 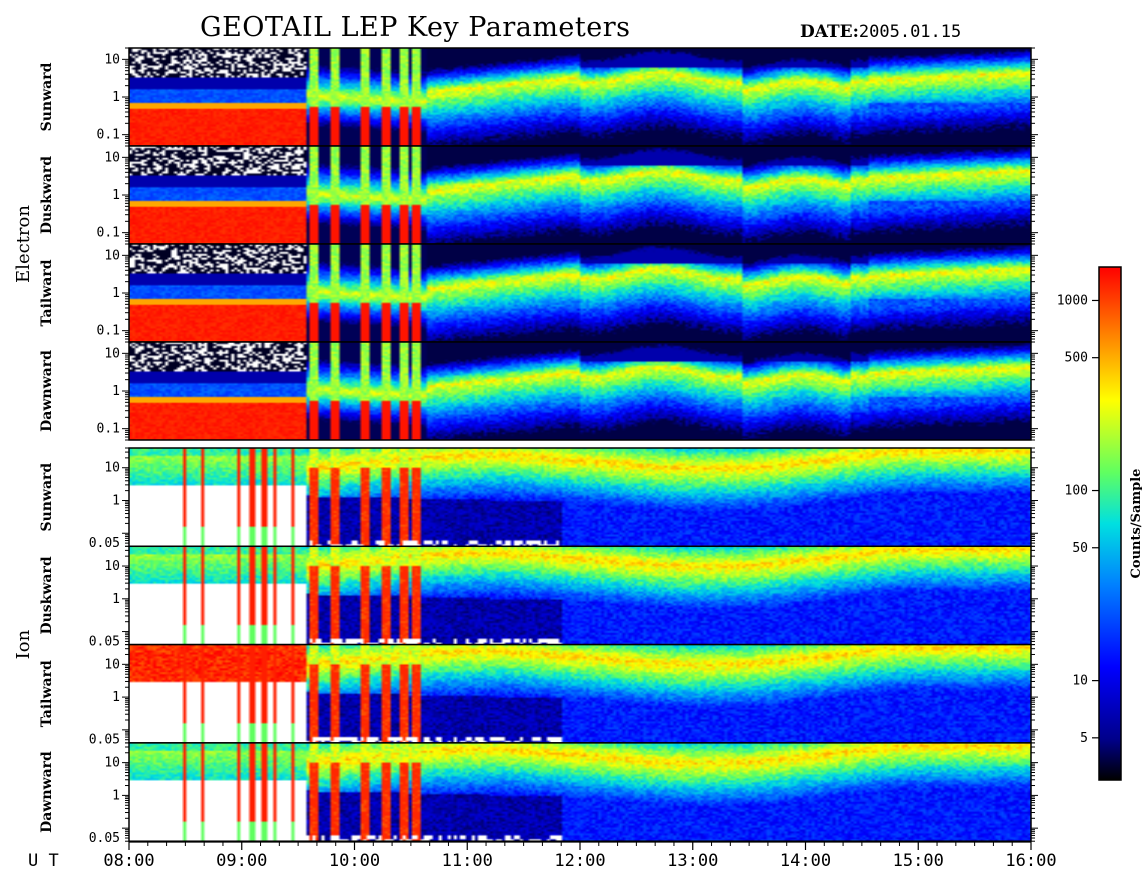 I want to click on ion-dawnward-heatmap, so click(x=580, y=792).